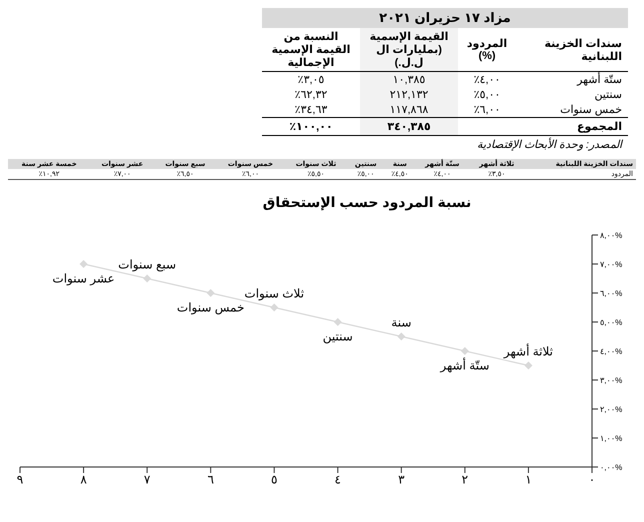 Image resolution: width=644 pixels, height=522 pixels. What do you see at coordinates (599, 127) in the screenshot?
I see `text: المجموع` at bounding box center [599, 127].